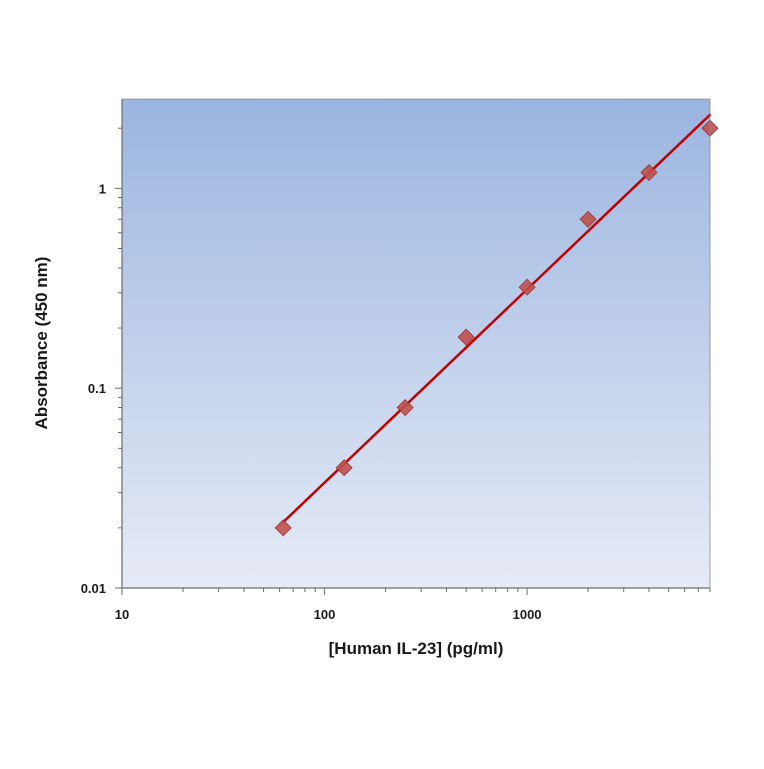  What do you see at coordinates (416, 648) in the screenshot?
I see `x-axis-title: [Human IL-23] (pg/ml)` at bounding box center [416, 648].